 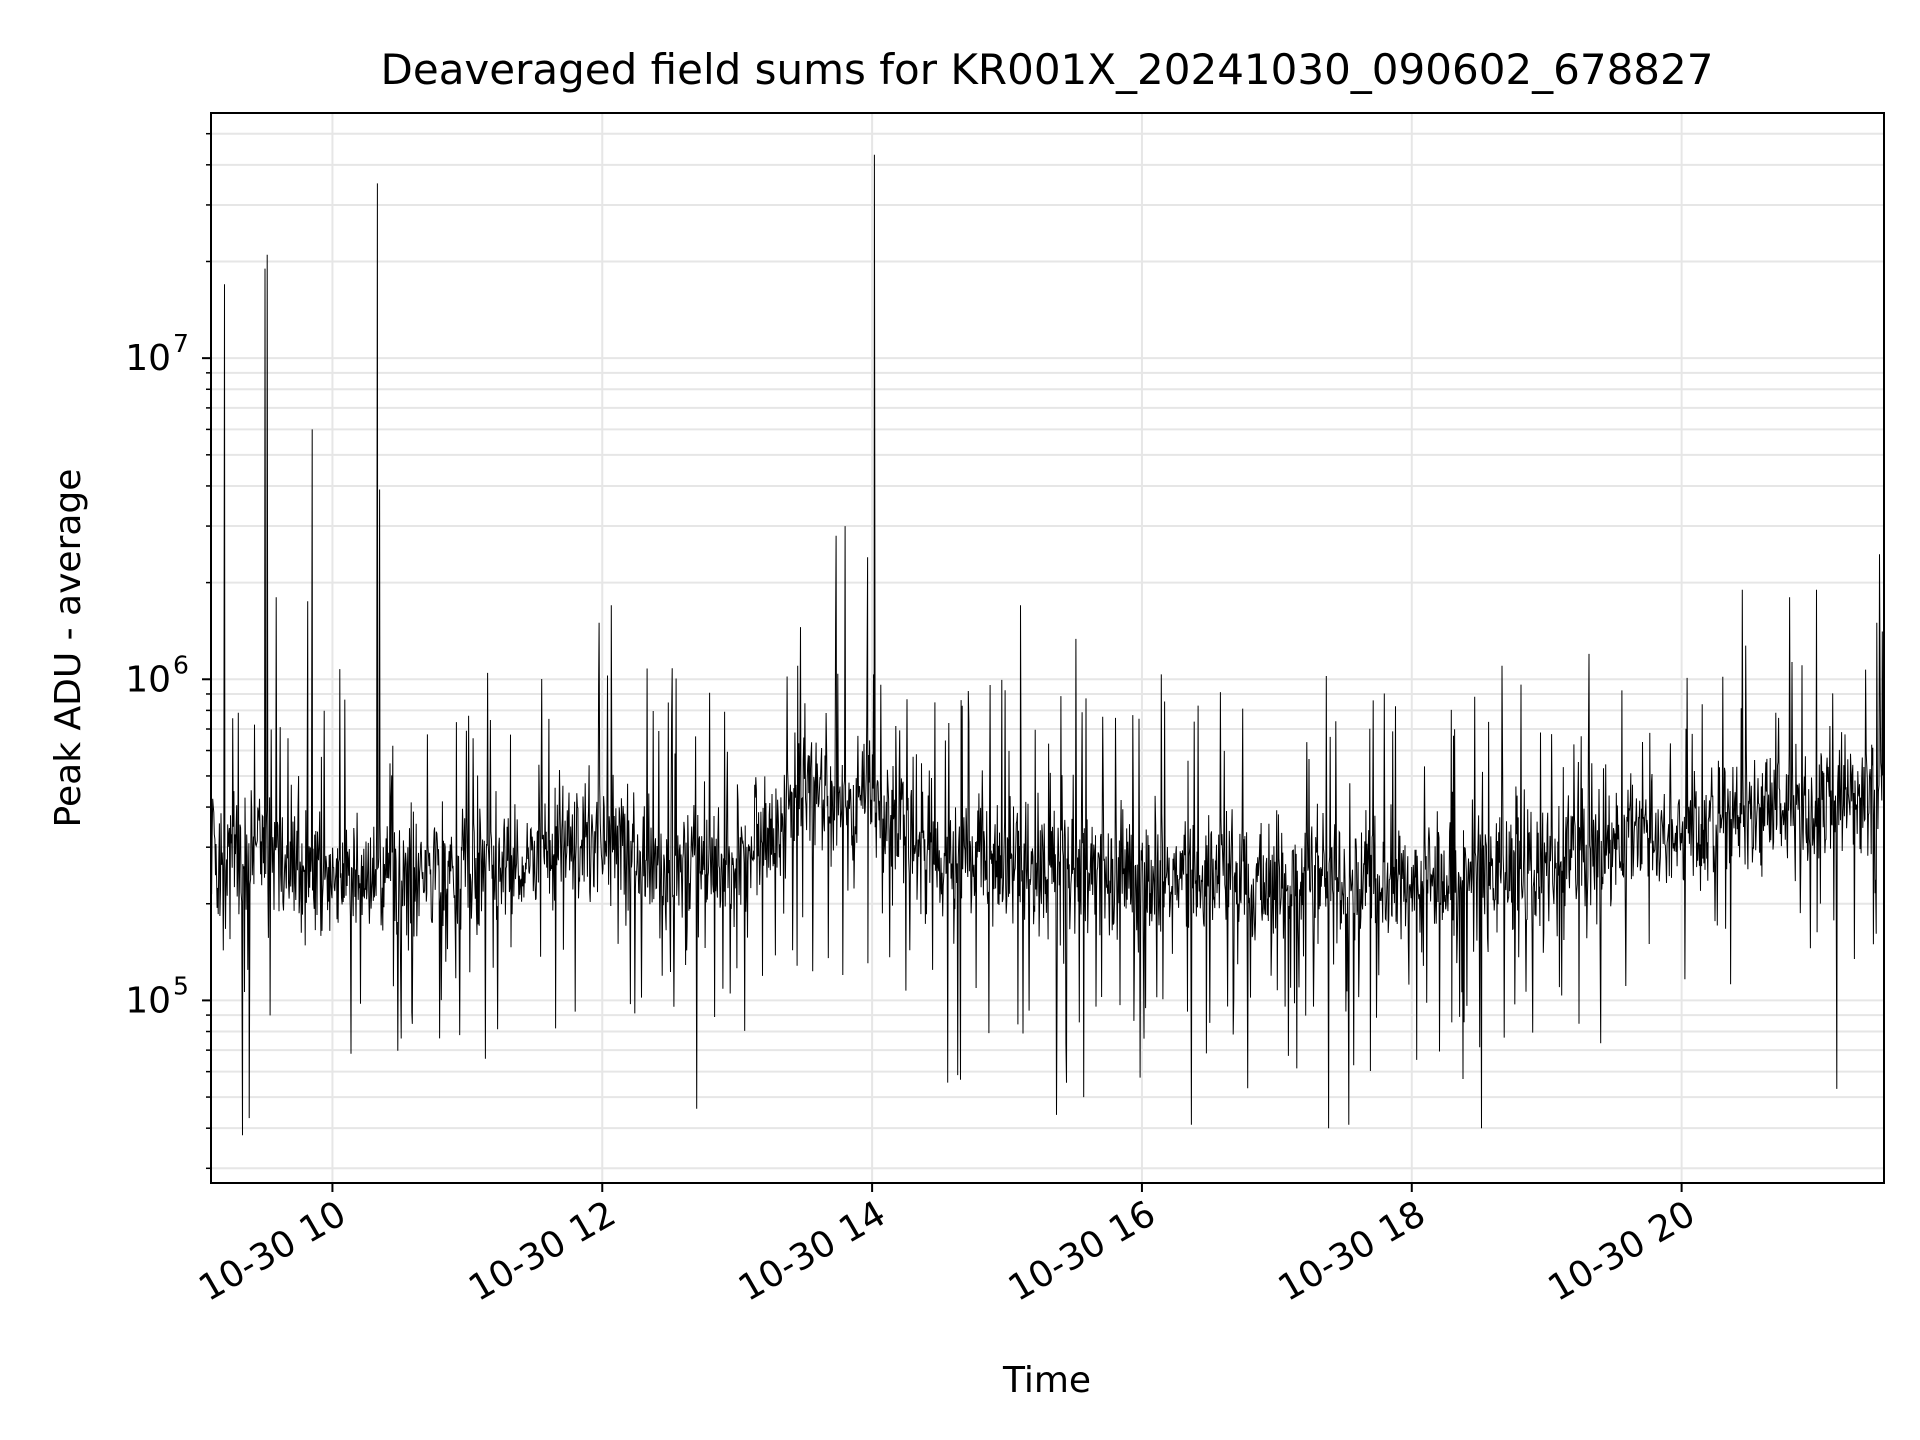 I want to click on y-tick-exponent: 7, so click(x=181, y=343).